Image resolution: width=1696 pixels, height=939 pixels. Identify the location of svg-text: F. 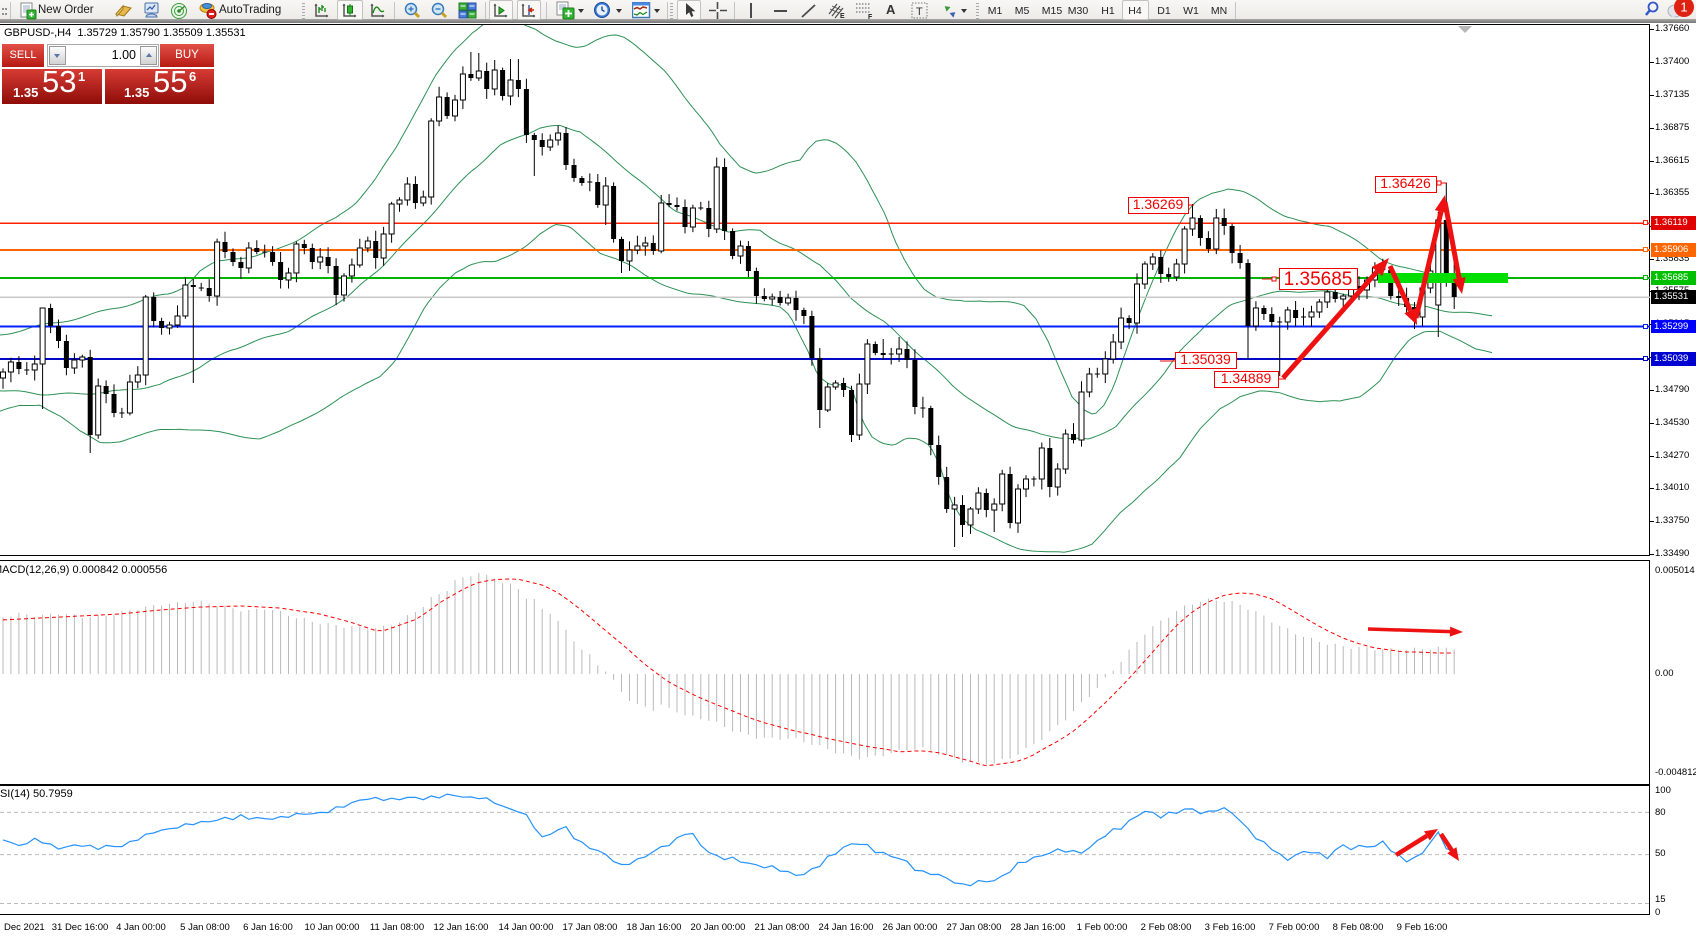
(870, 17).